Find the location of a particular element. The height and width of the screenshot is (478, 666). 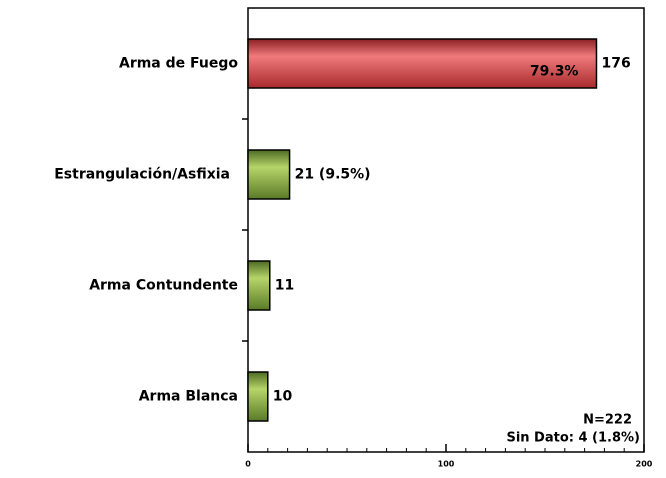

annotation: N=222 is located at coordinates (607, 420).